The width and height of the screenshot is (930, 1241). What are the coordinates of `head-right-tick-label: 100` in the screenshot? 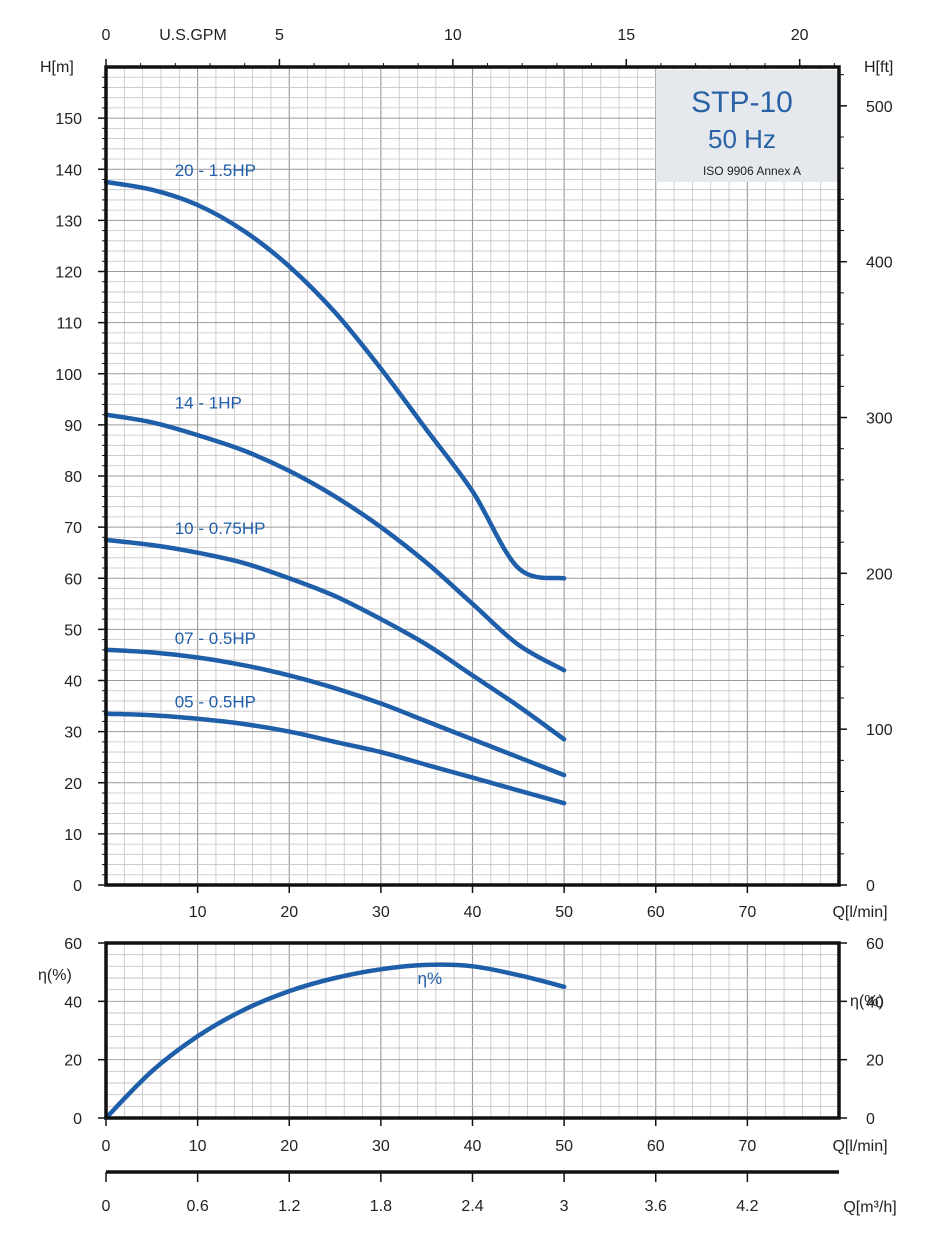 It's located at (879, 730).